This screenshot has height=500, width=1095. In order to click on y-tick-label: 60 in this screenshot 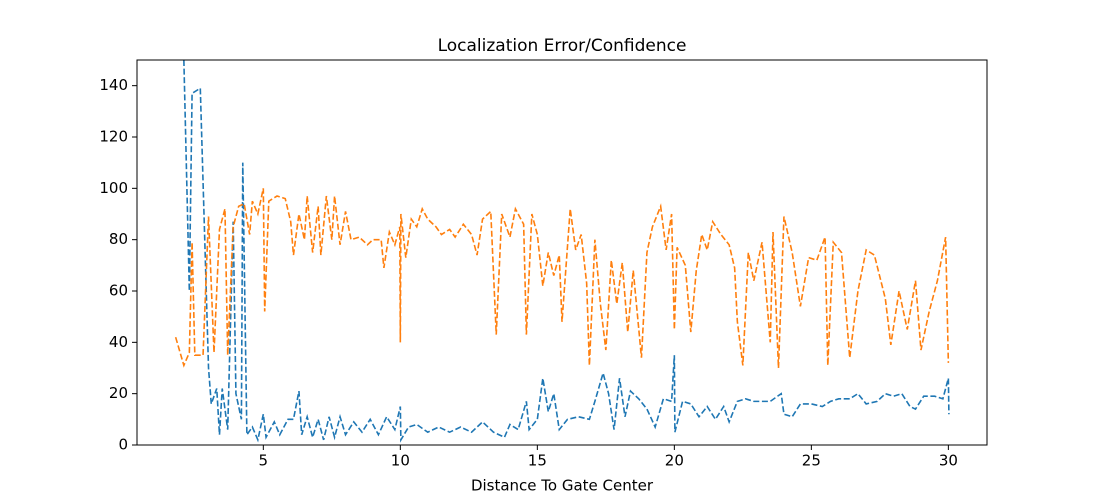, I will do `click(118, 291)`.